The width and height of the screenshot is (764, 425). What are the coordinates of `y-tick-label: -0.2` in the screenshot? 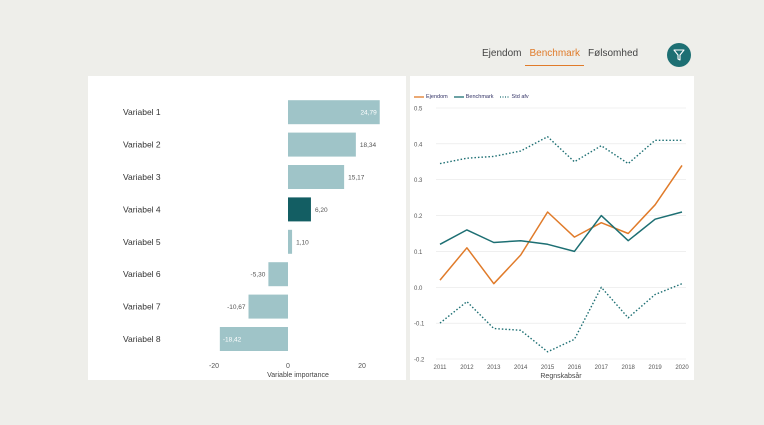 It's located at (419, 361).